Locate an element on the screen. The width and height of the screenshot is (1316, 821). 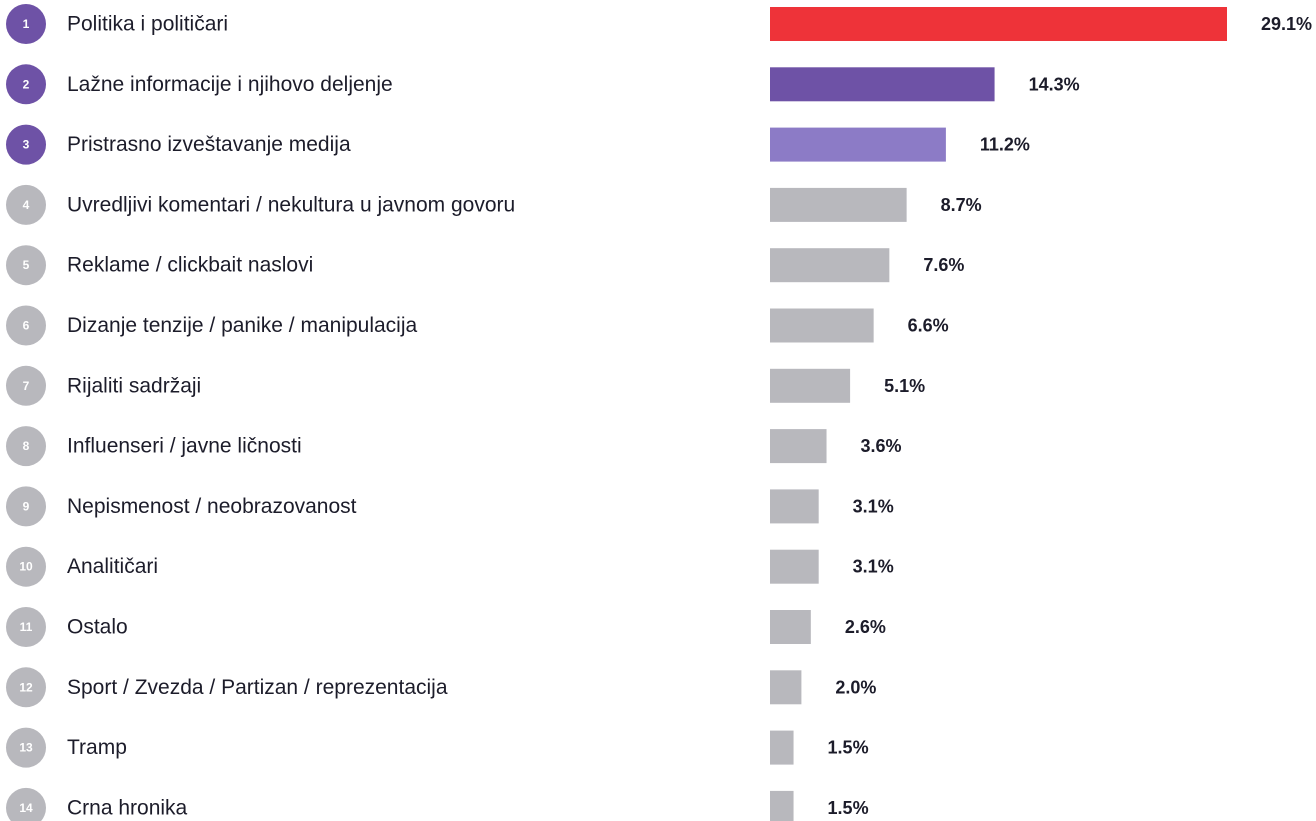
category-label: Crna hronika is located at coordinates (127, 807).